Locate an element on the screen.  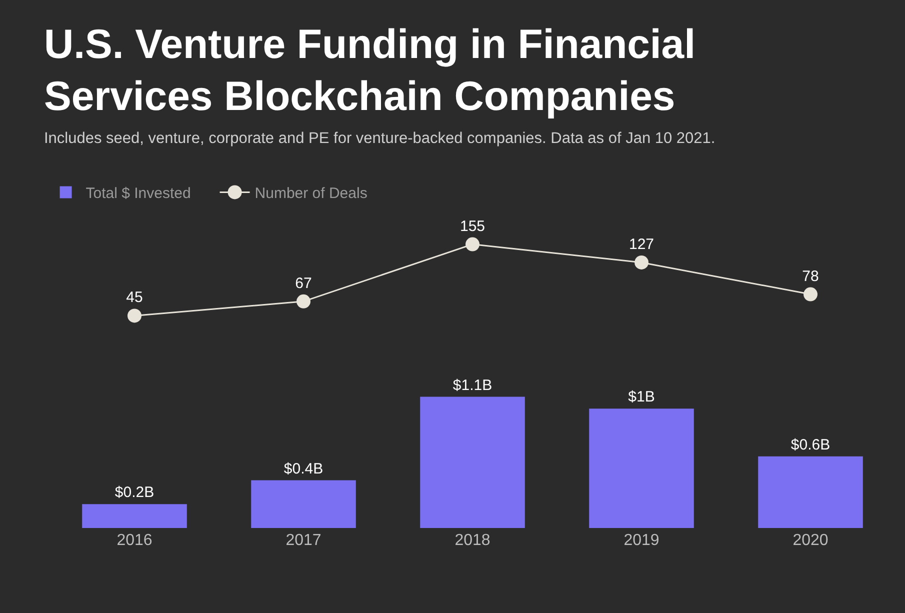
data-label: $0.2B is located at coordinates (134, 493).